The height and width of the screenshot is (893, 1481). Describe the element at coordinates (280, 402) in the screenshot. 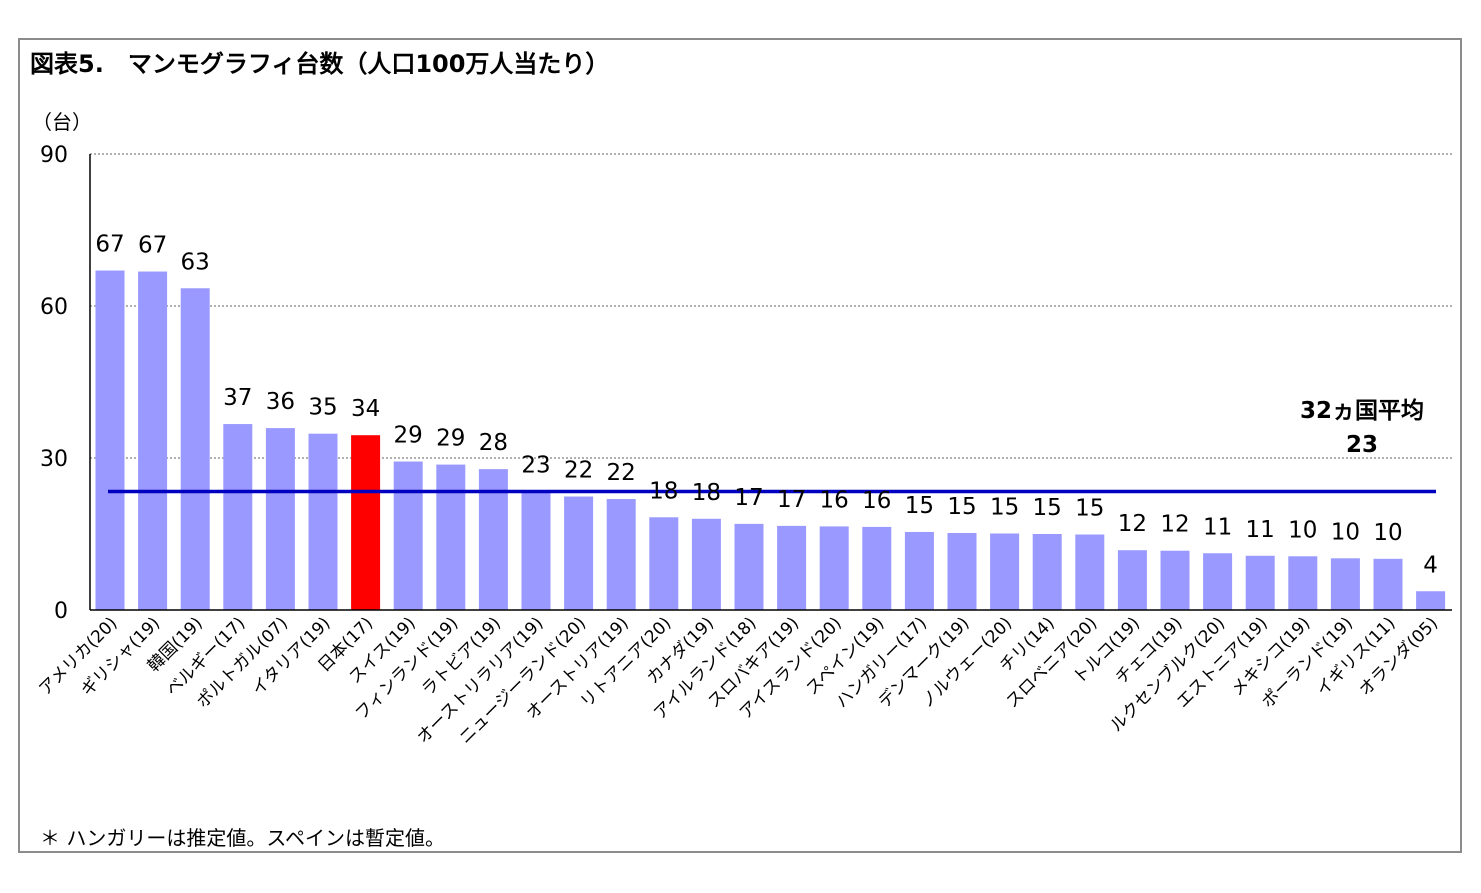

I see `data-label: 36` at that location.